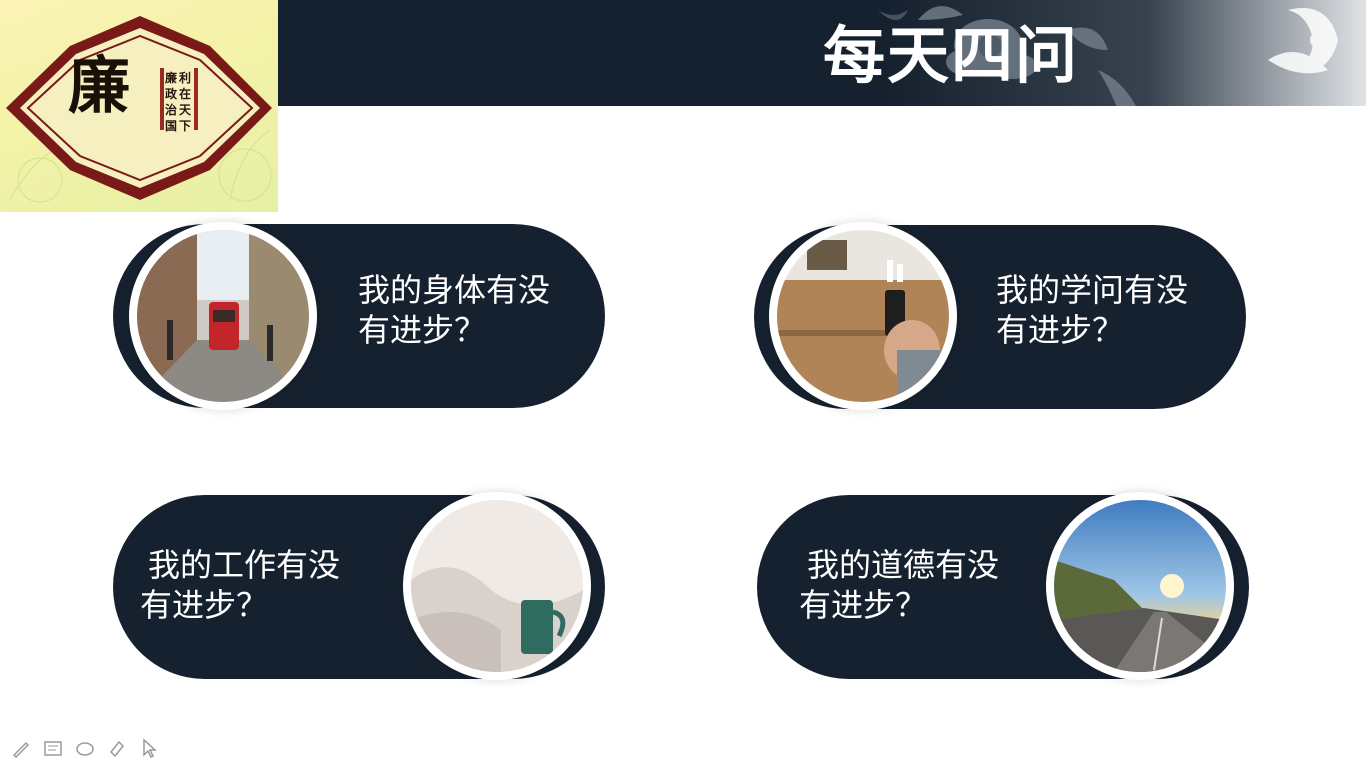 The width and height of the screenshot is (1366, 768). I want to click on question-line-1: 我的身体有没, so click(454, 290).